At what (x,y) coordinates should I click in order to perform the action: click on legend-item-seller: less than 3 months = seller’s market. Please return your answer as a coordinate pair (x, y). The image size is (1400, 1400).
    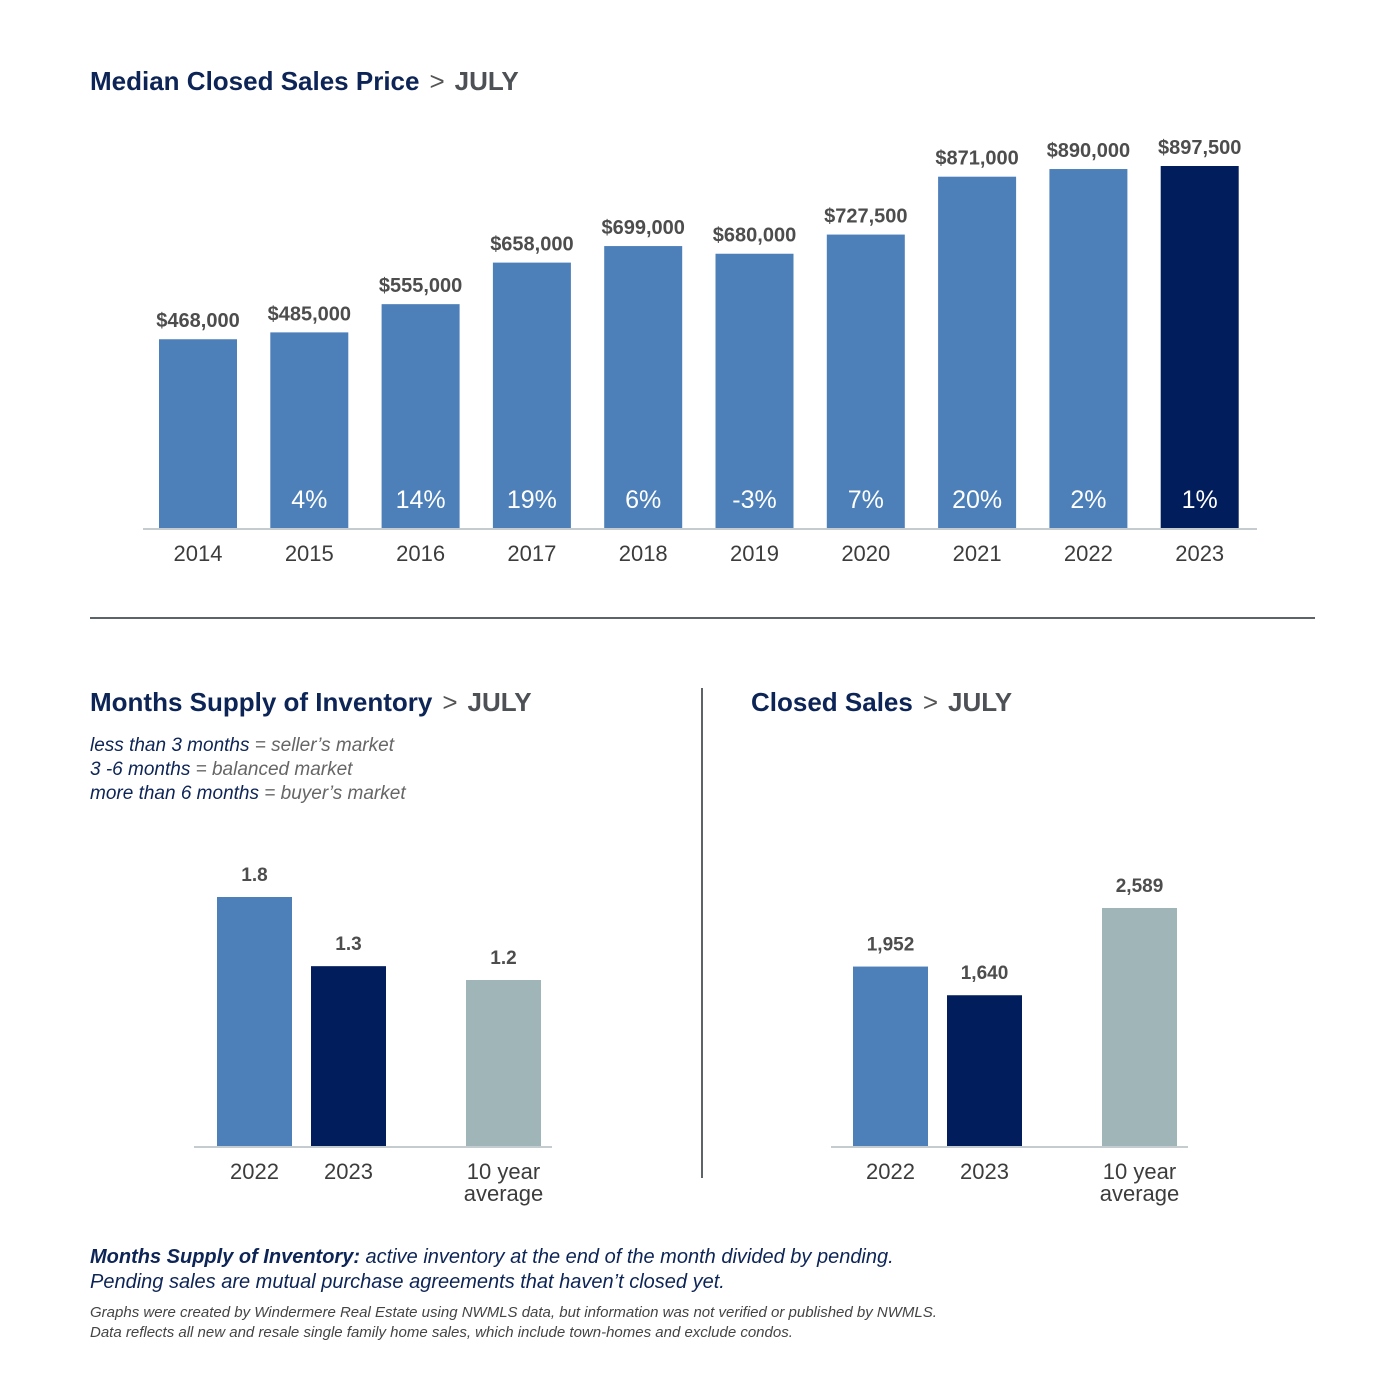
    Looking at the image, I should click on (242, 745).